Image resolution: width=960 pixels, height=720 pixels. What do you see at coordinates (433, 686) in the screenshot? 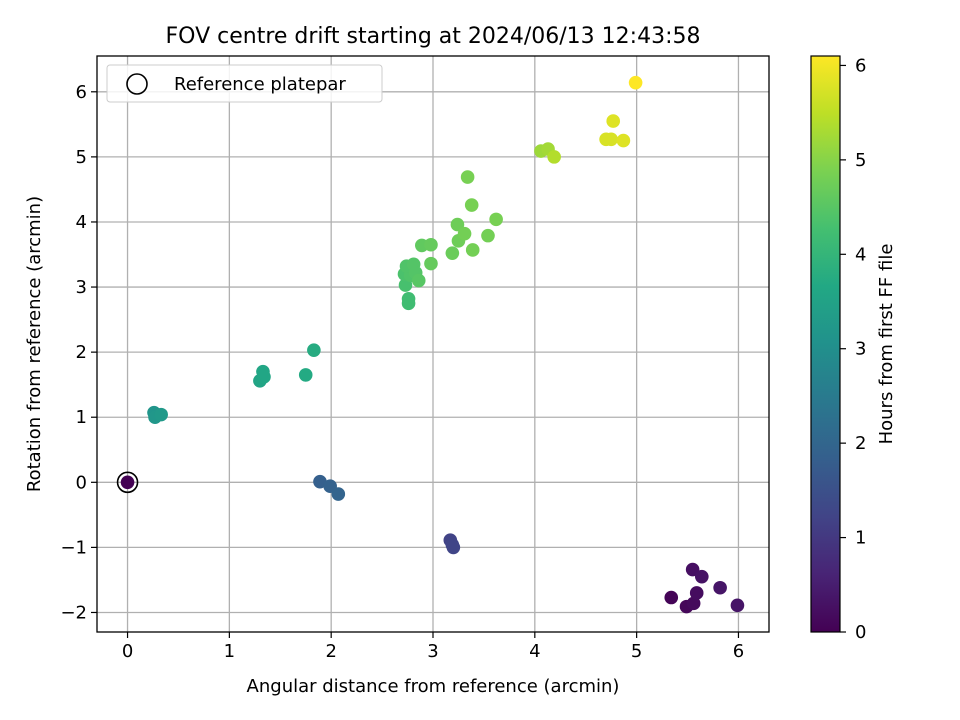
I see `x-axis-label: Angular distance from reference (arcmin)` at bounding box center [433, 686].